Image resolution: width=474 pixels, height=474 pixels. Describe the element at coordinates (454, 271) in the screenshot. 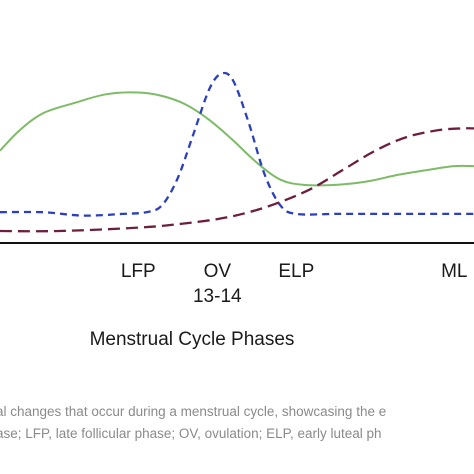

I see `x-tick-label-4: ML` at that location.